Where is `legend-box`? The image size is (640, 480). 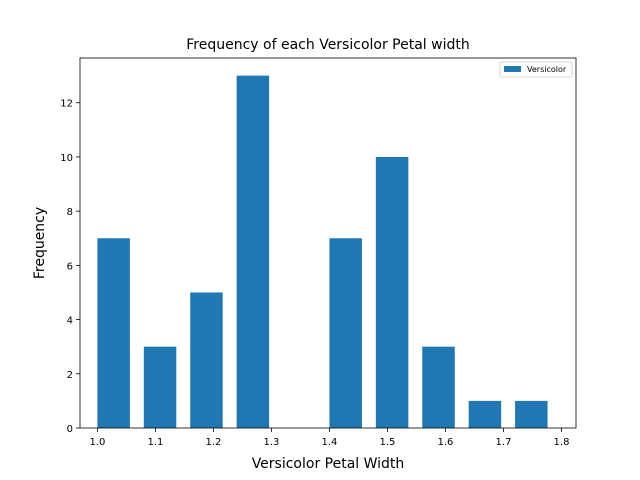
legend-box is located at coordinates (536, 69).